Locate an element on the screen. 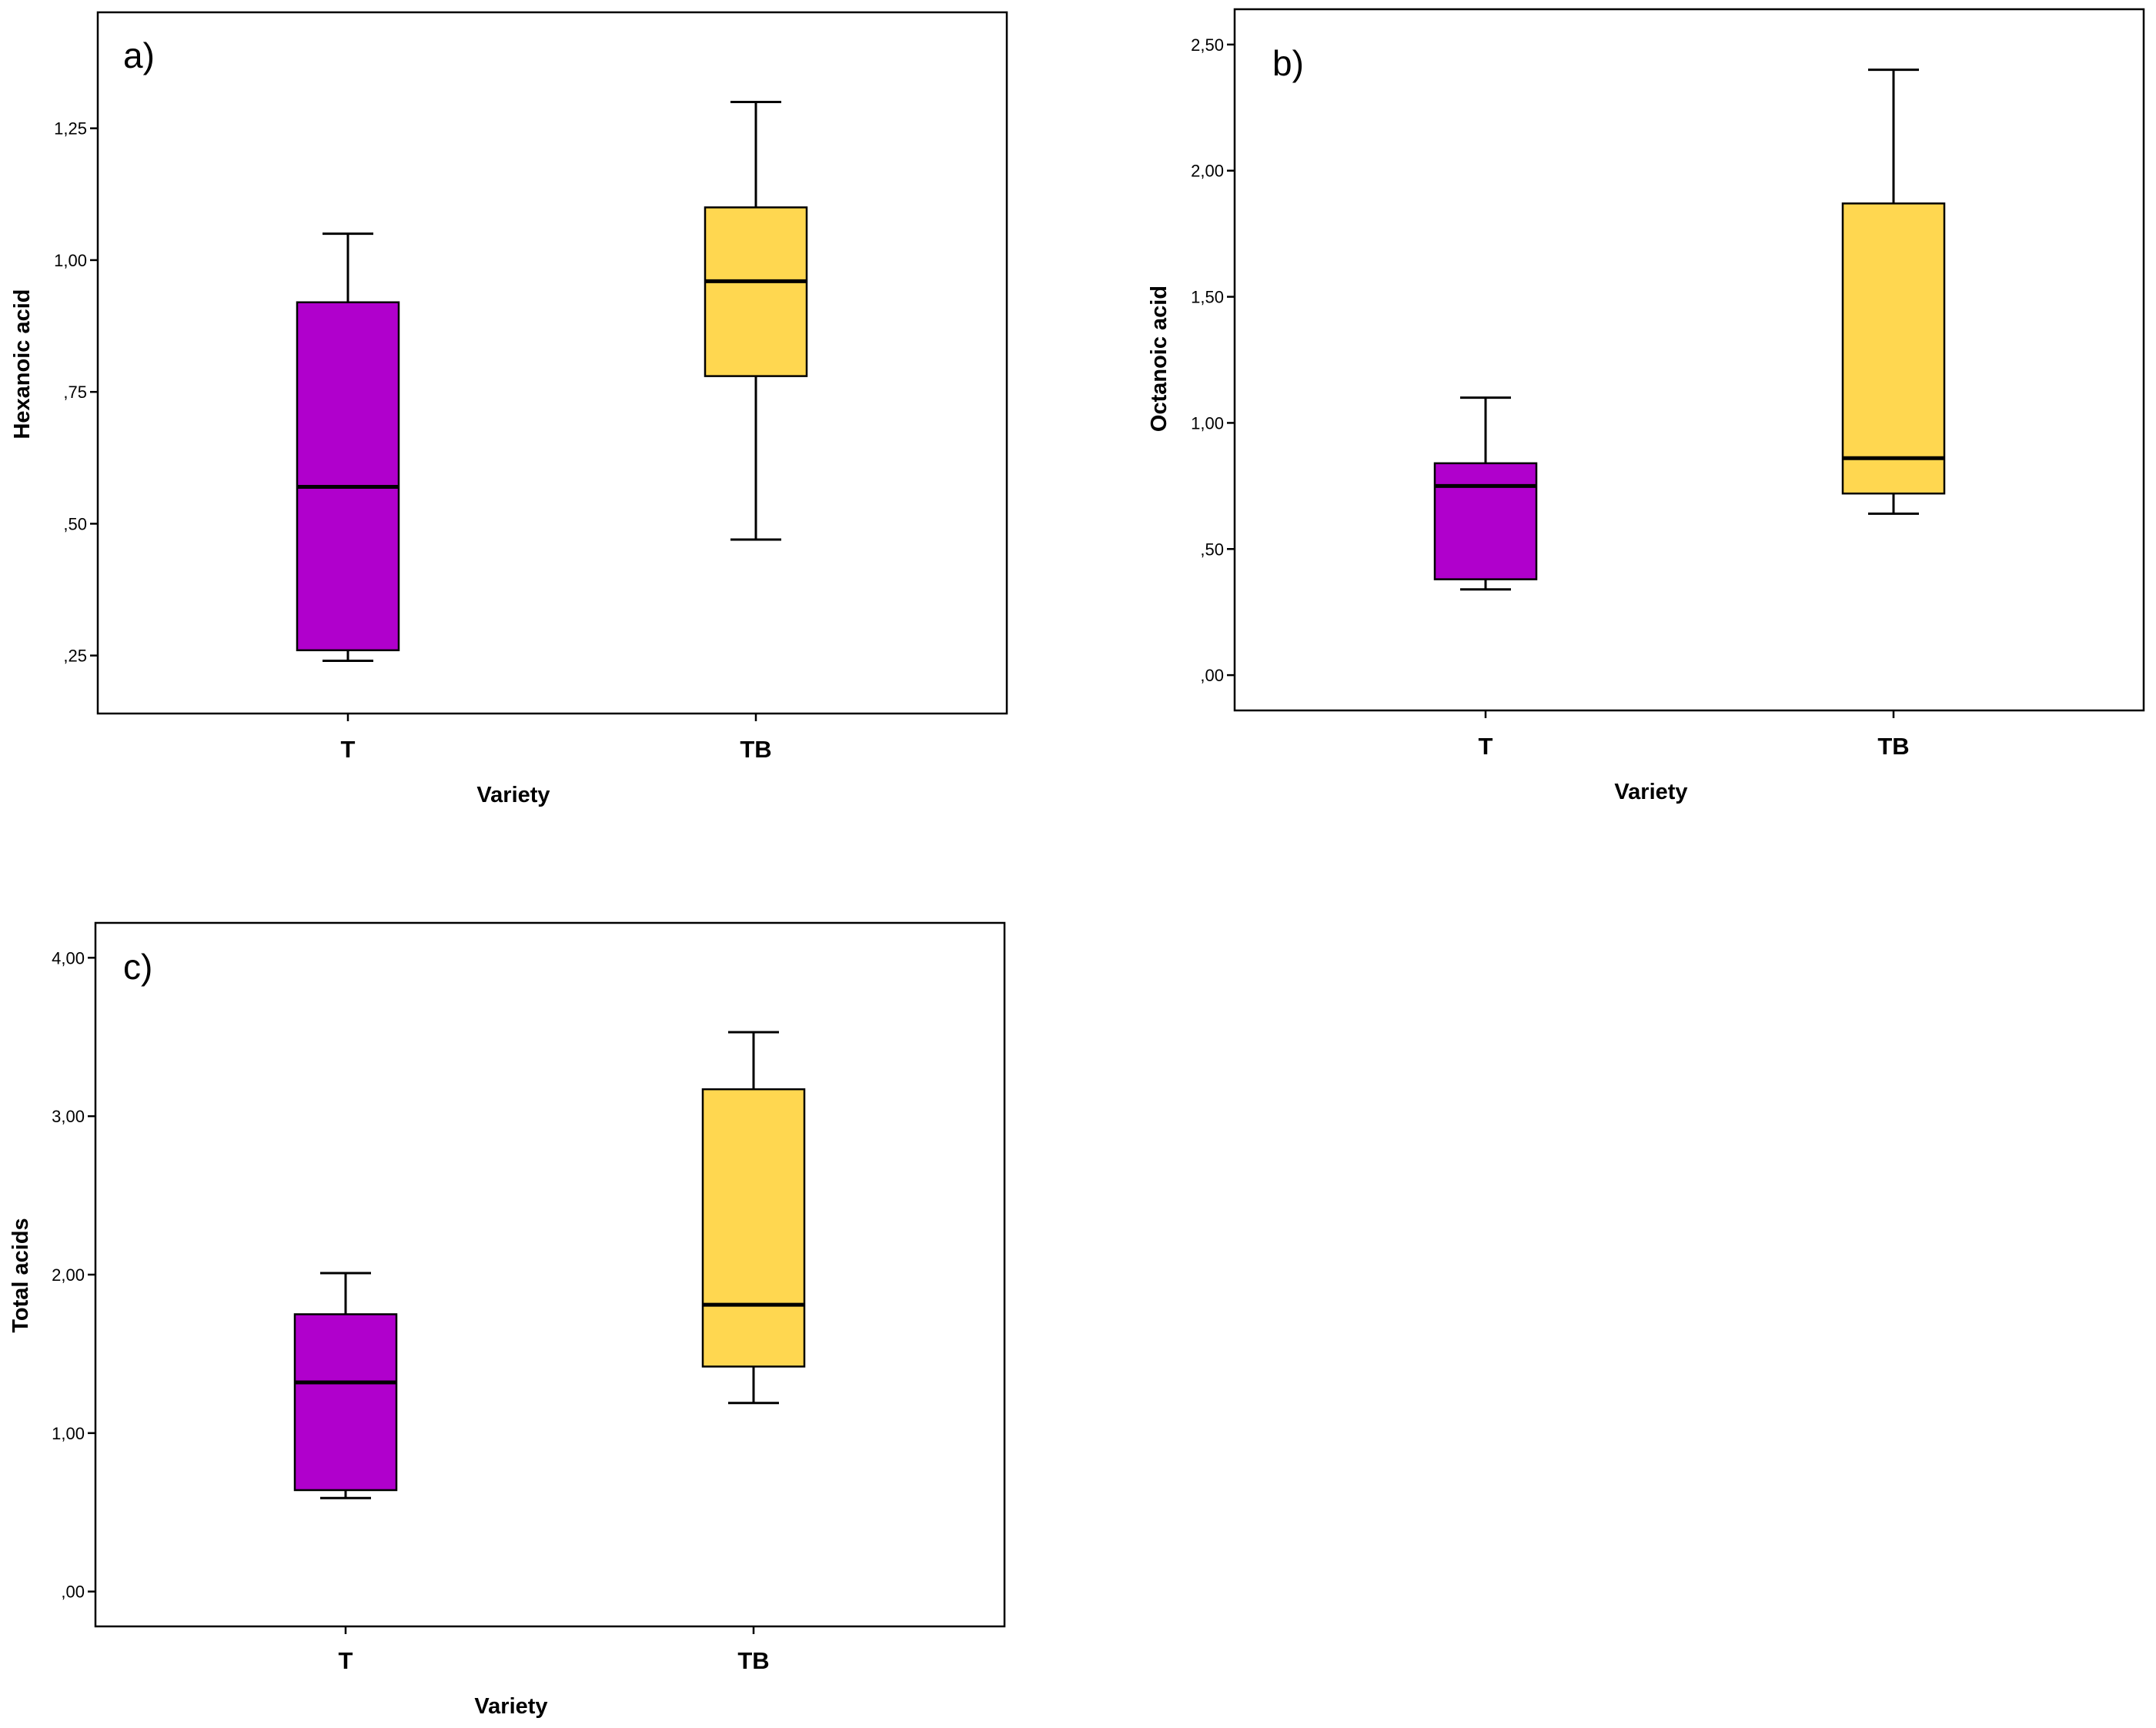 This screenshot has height=1728, width=2156. y-axis-title: Total acids is located at coordinates (20, 1275).